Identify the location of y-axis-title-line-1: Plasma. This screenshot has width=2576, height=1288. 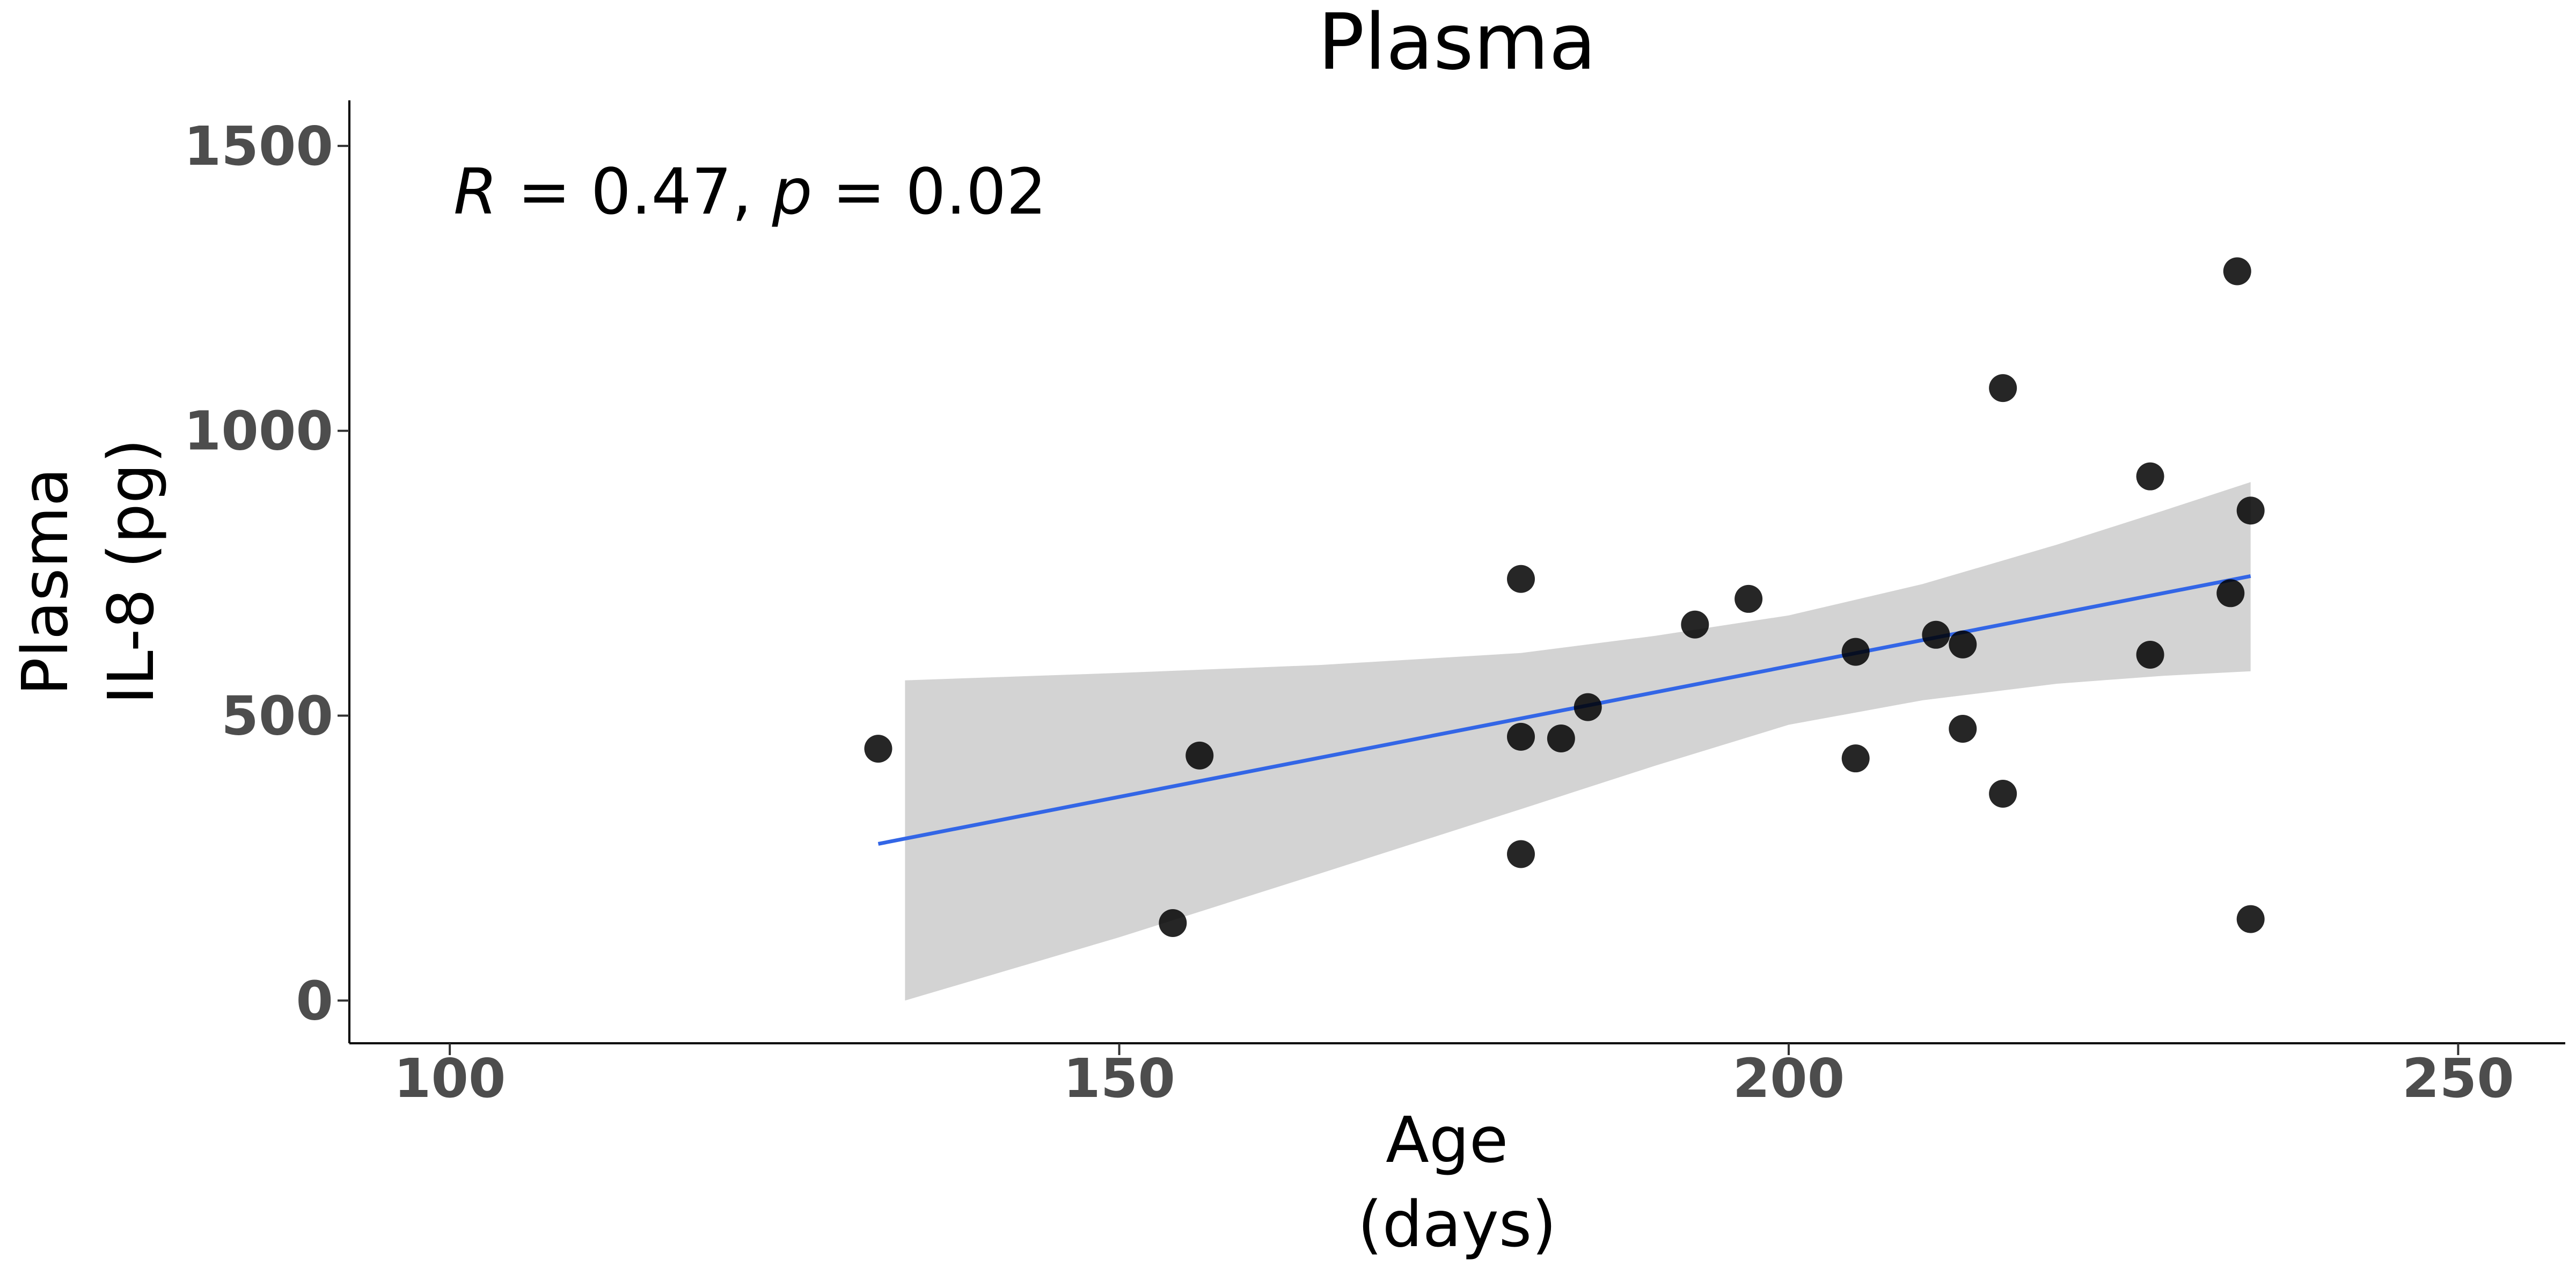
(45, 581).